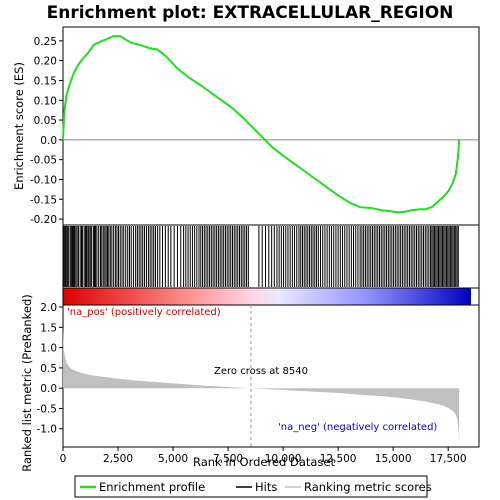 This screenshot has height=500, width=500. I want to click on es-y-tick-label: 0.10, so click(45, 101).